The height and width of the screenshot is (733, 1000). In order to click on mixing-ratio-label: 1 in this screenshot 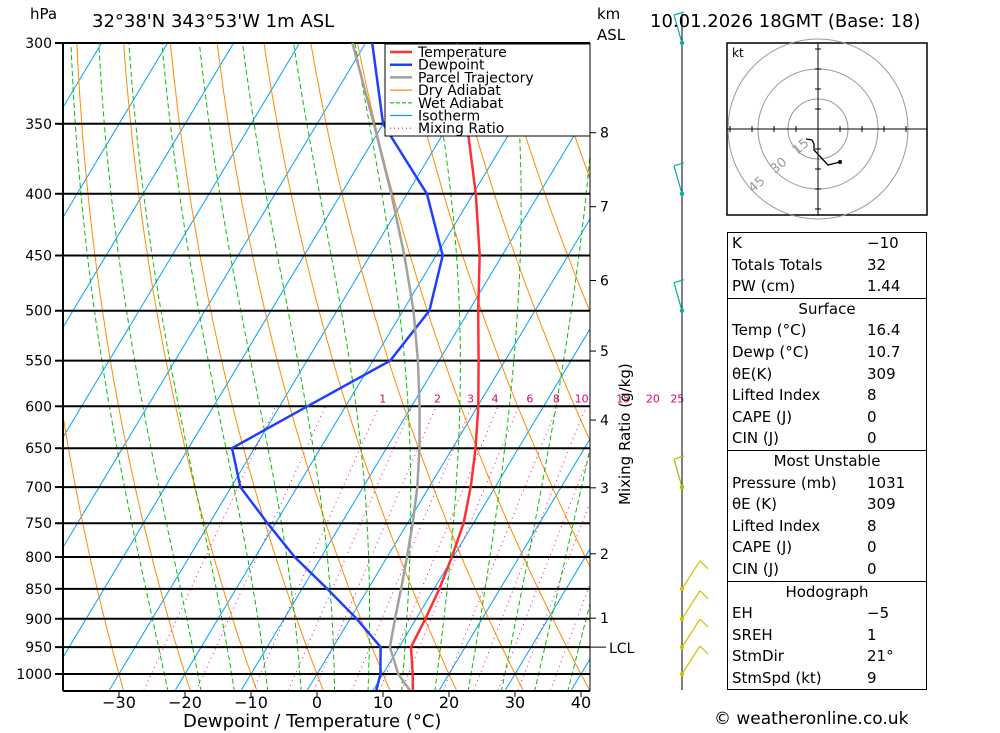, I will do `click(382, 398)`.